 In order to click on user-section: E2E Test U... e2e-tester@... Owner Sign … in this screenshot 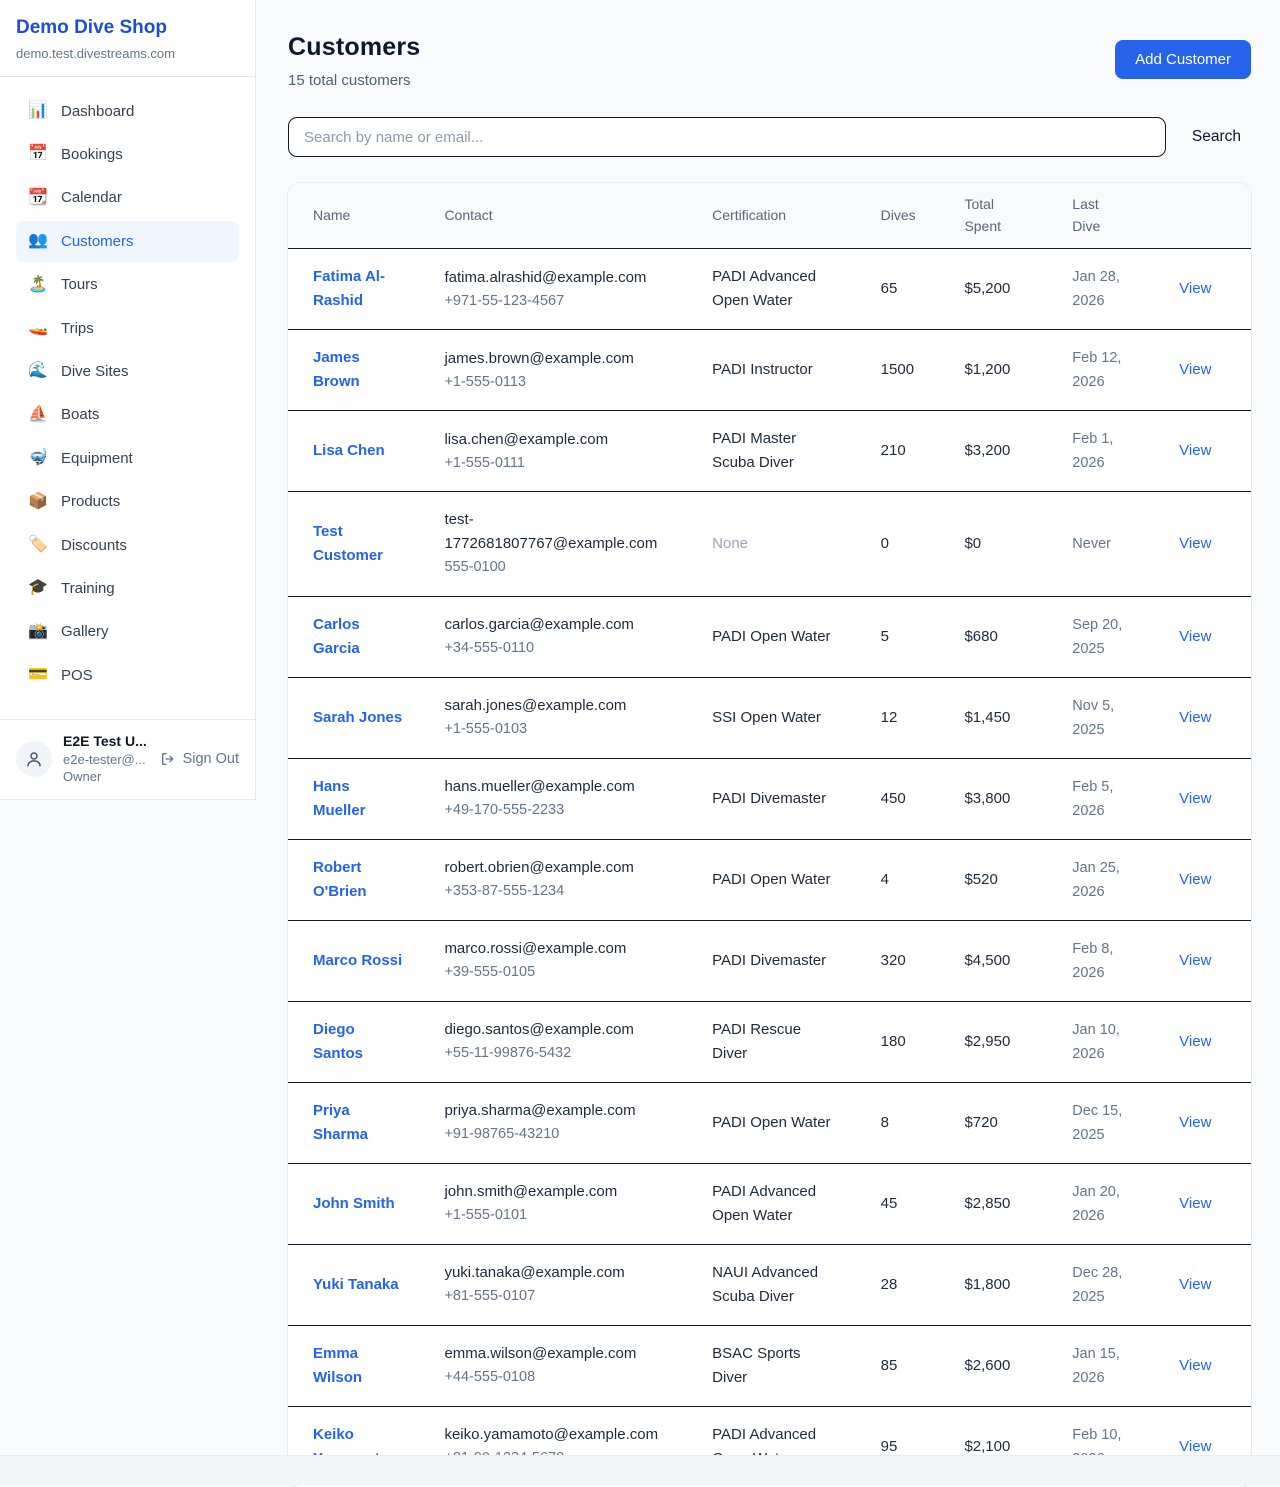, I will do `click(127, 758)`.